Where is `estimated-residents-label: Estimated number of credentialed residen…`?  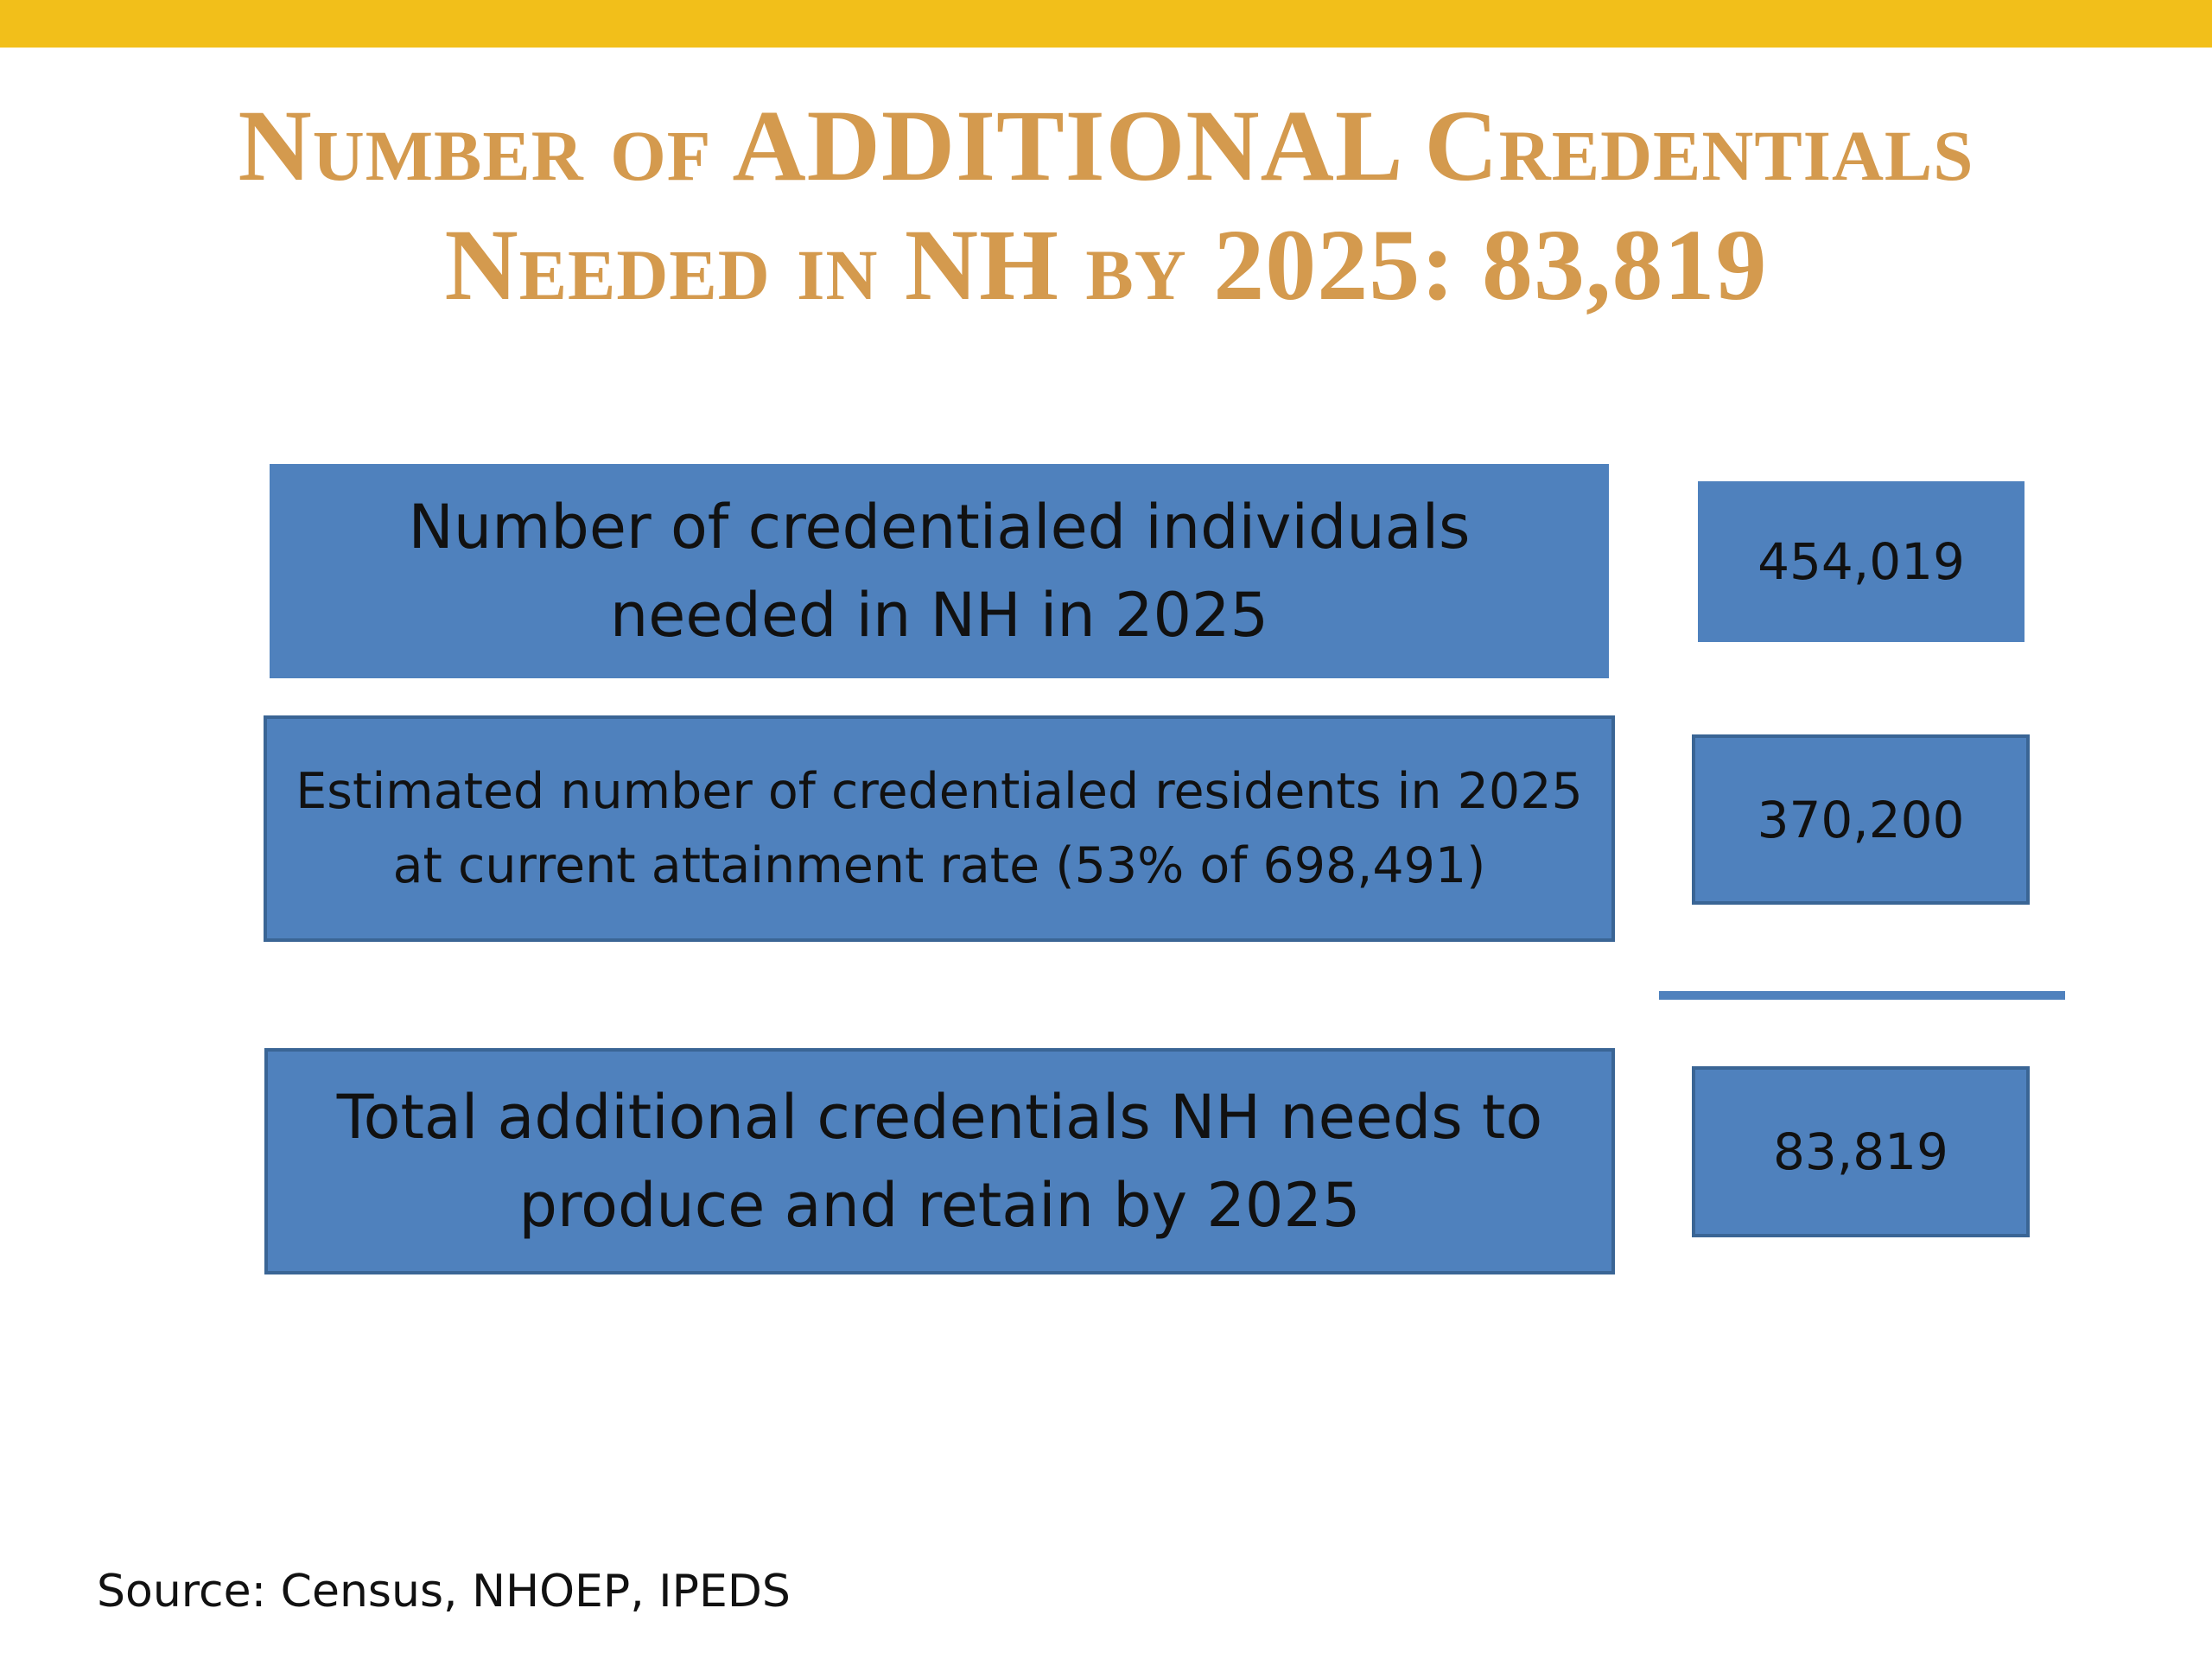
estimated-residents-label: Estimated number of credentialed residen… is located at coordinates (939, 828).